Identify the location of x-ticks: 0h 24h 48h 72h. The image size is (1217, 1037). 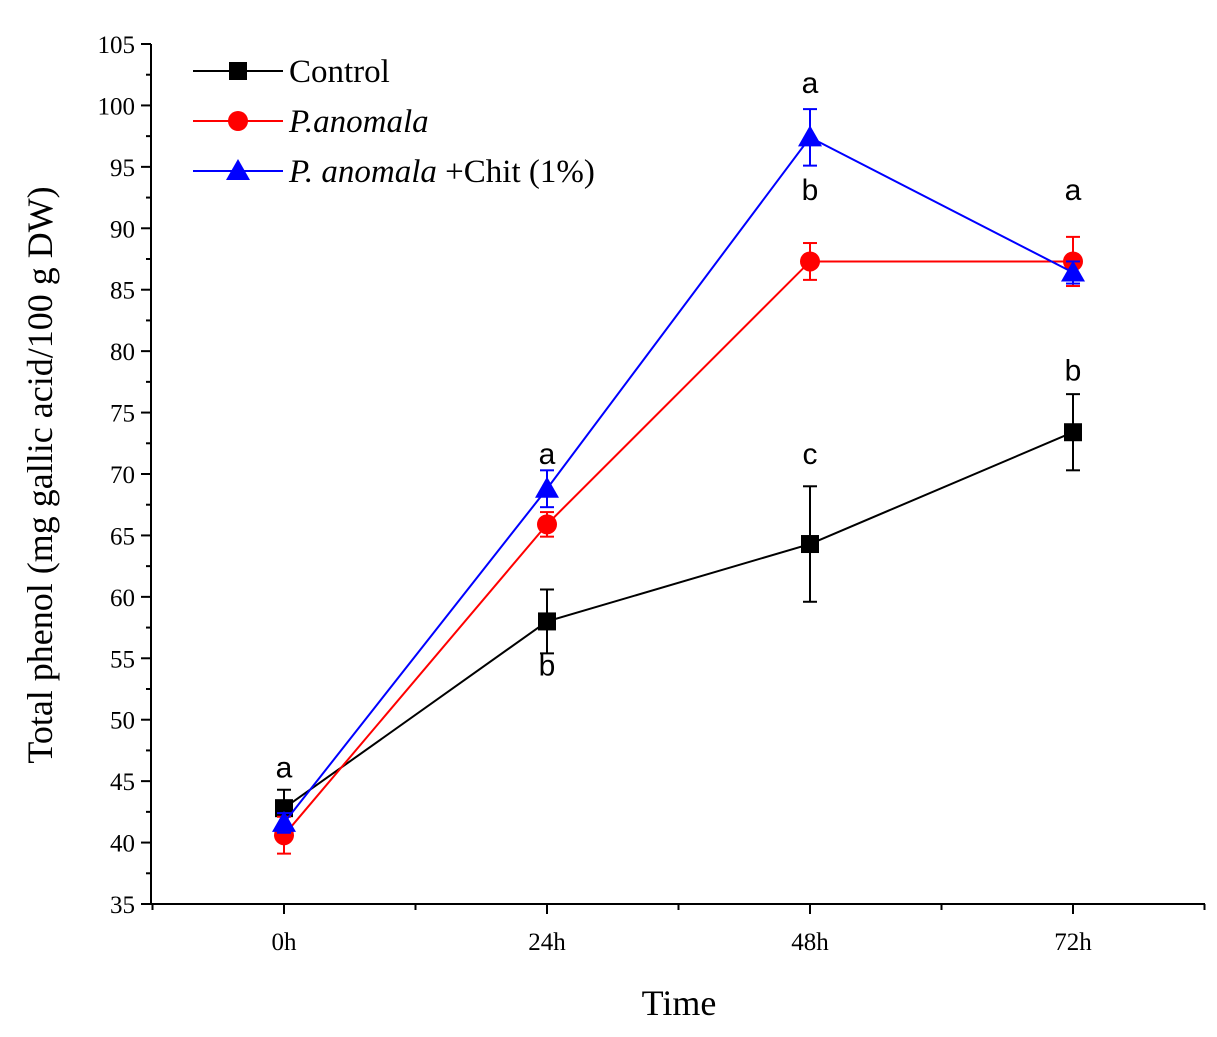
(678, 930).